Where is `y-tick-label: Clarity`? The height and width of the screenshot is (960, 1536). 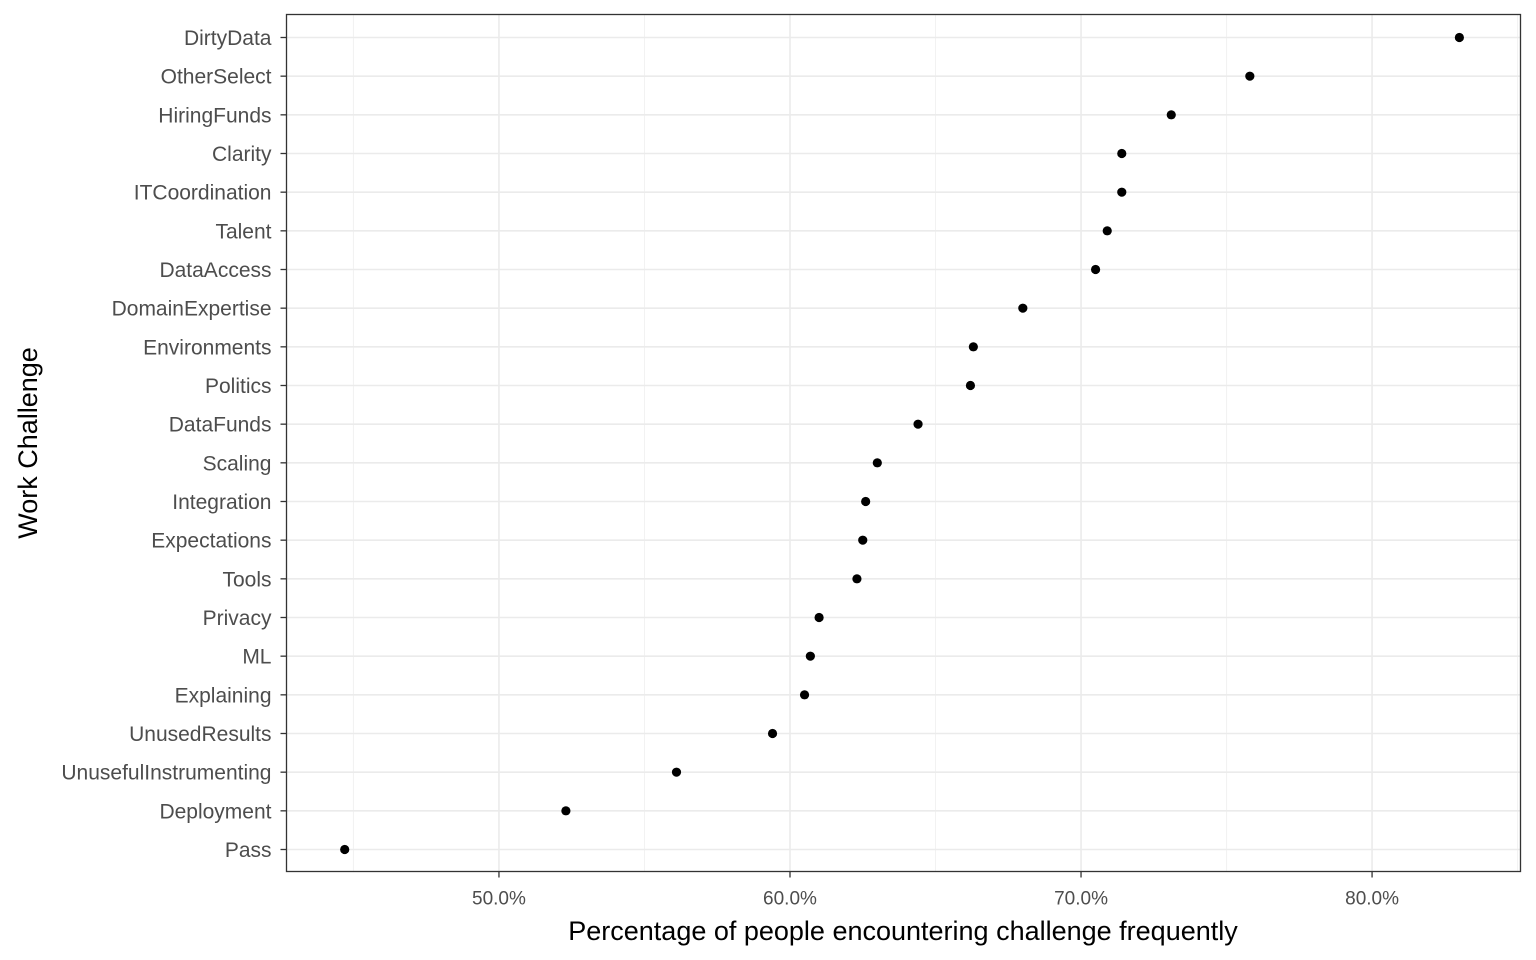 y-tick-label: Clarity is located at coordinates (242, 154).